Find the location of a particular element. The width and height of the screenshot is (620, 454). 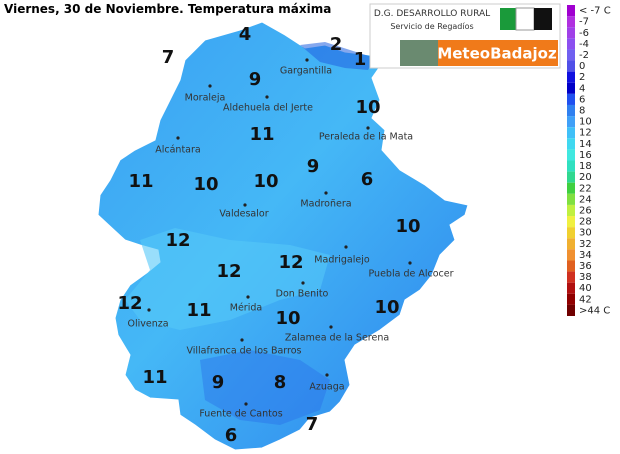

legend-label: 36 is located at coordinates (585, 266).